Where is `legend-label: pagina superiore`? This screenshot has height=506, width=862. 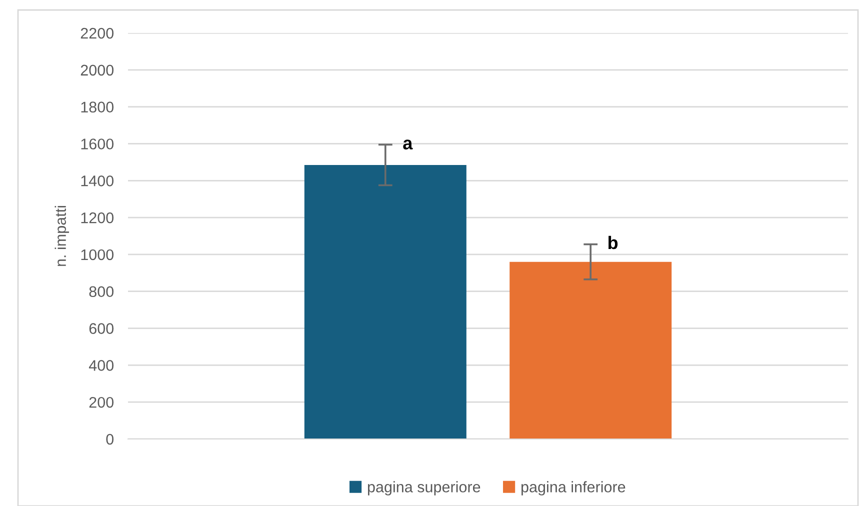
legend-label: pagina superiore is located at coordinates (424, 488).